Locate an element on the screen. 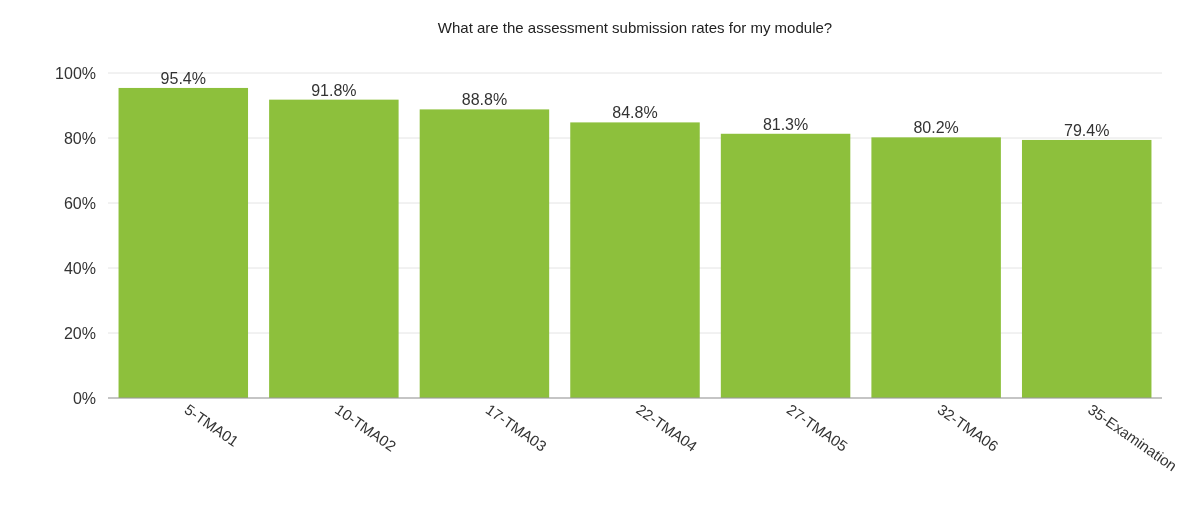 This screenshot has width=1200, height=526. data-label: 88.8% is located at coordinates (484, 100).